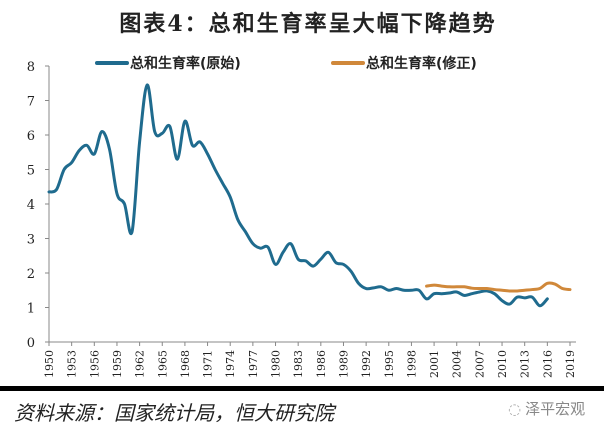 The height and width of the screenshot is (430, 616). I want to click on y-tick-label: 2, so click(31, 274).